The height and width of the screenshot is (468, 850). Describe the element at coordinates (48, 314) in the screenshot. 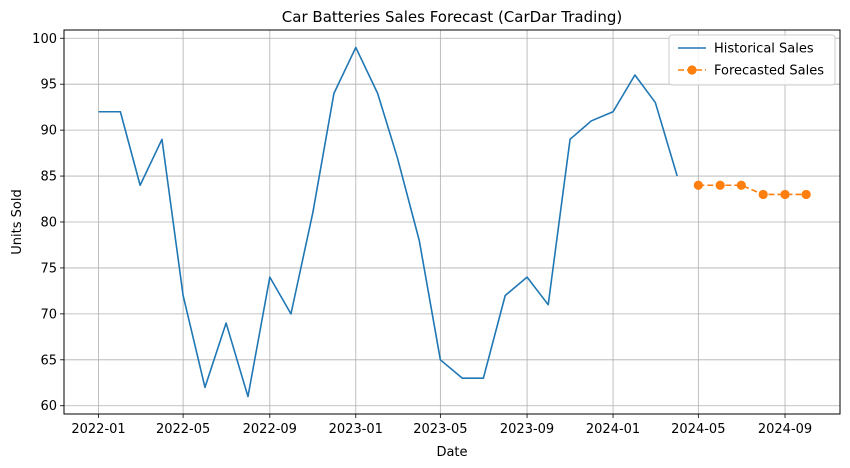

I see `y-tick-label: 70` at that location.